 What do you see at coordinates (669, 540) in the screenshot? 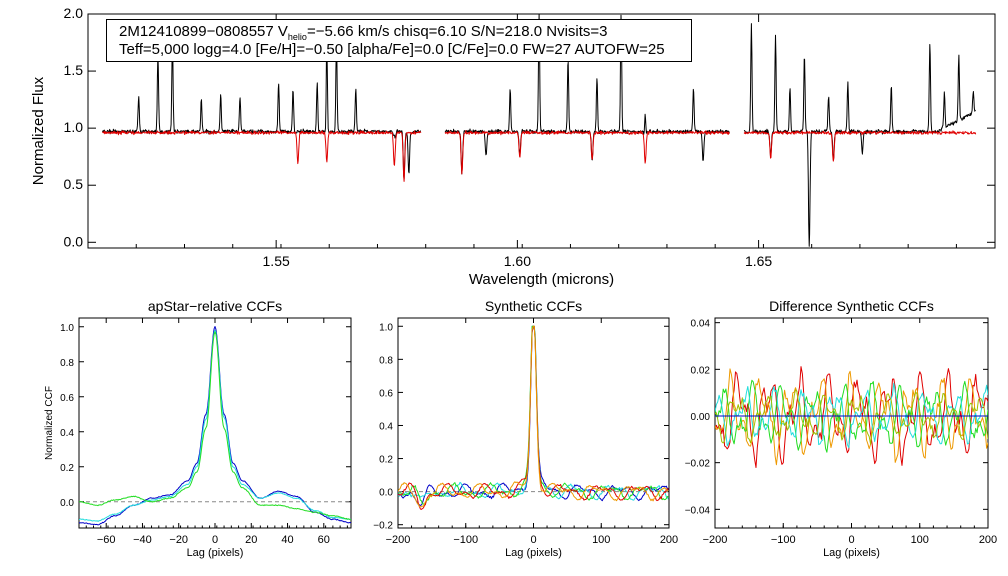
I see `synthetic_ccf-xtick-label: 200` at bounding box center [669, 540].